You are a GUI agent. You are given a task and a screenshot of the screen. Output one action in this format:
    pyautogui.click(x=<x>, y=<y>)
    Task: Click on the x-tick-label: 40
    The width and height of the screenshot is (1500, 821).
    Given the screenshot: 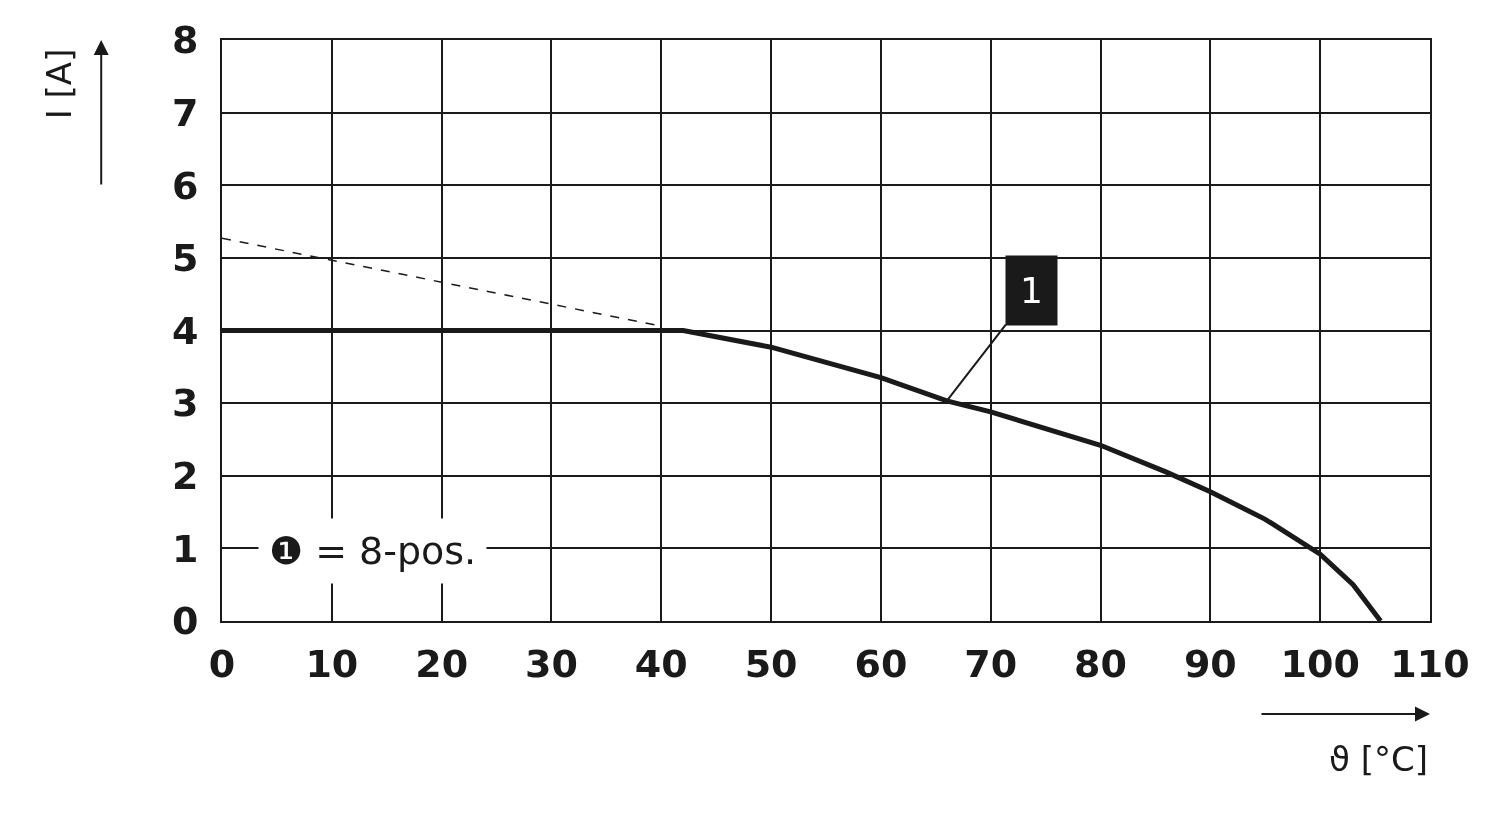 What is the action you would take?
    pyautogui.click(x=661, y=663)
    